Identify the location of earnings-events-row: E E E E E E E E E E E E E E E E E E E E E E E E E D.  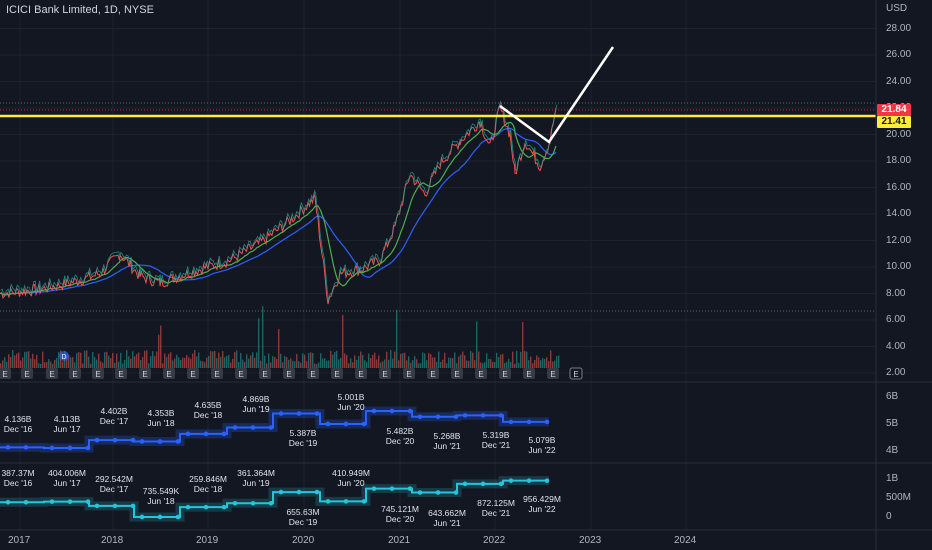
(291, 365).